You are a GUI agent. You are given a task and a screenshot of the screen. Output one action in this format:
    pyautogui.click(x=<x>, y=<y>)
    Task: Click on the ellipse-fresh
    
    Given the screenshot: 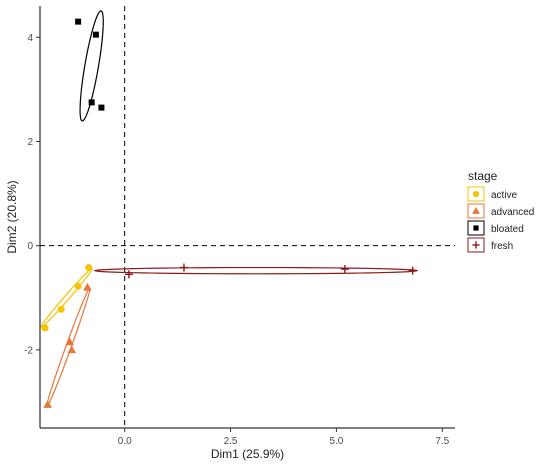 What is the action you would take?
    pyautogui.click(x=256, y=270)
    